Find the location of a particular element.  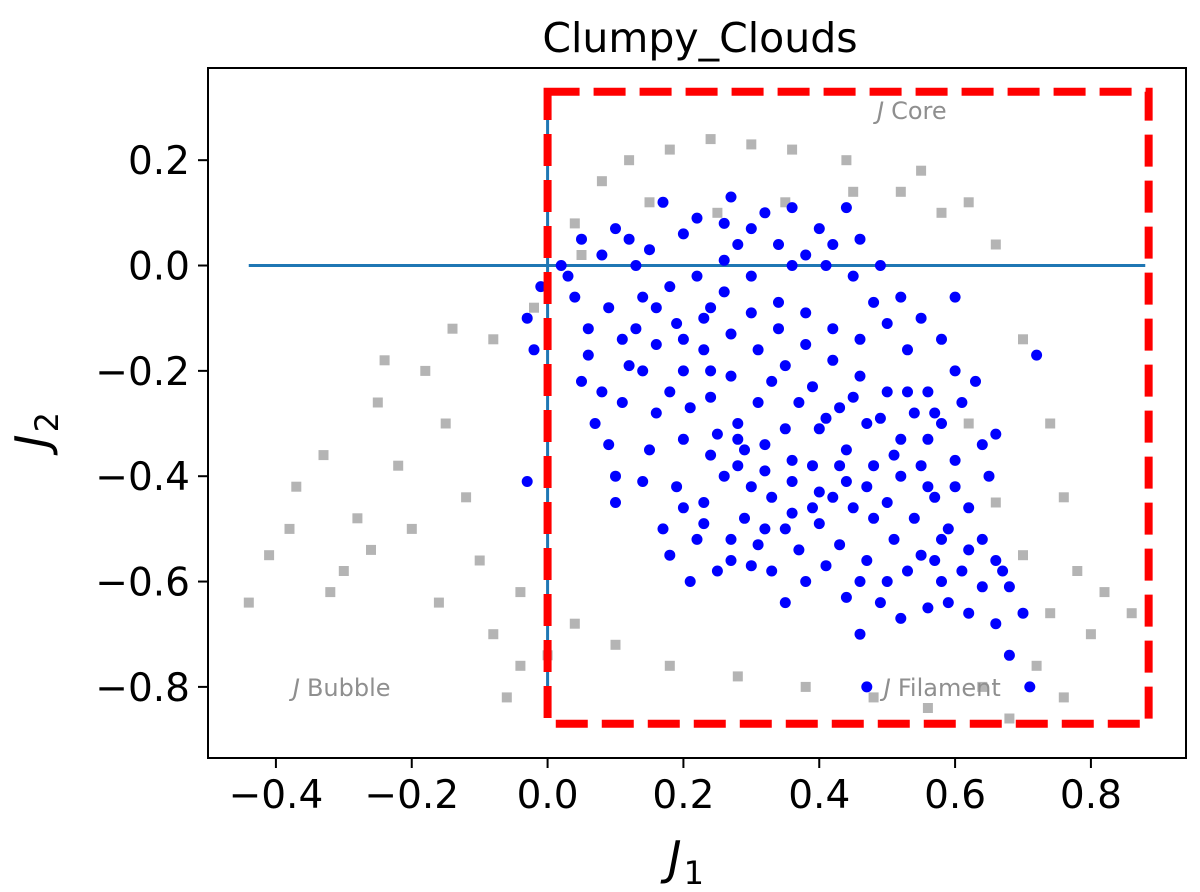

x-tick-label-4: 0.4 is located at coordinates (819, 795).